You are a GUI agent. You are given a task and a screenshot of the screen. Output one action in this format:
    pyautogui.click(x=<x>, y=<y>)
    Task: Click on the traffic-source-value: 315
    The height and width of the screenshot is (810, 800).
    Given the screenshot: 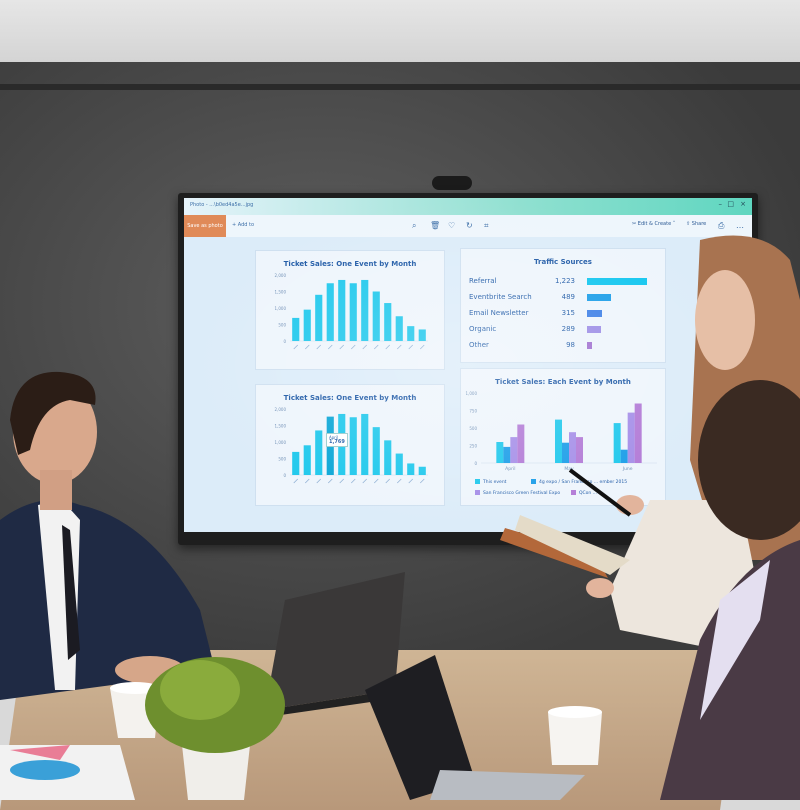 What is the action you would take?
    pyautogui.click(x=568, y=313)
    